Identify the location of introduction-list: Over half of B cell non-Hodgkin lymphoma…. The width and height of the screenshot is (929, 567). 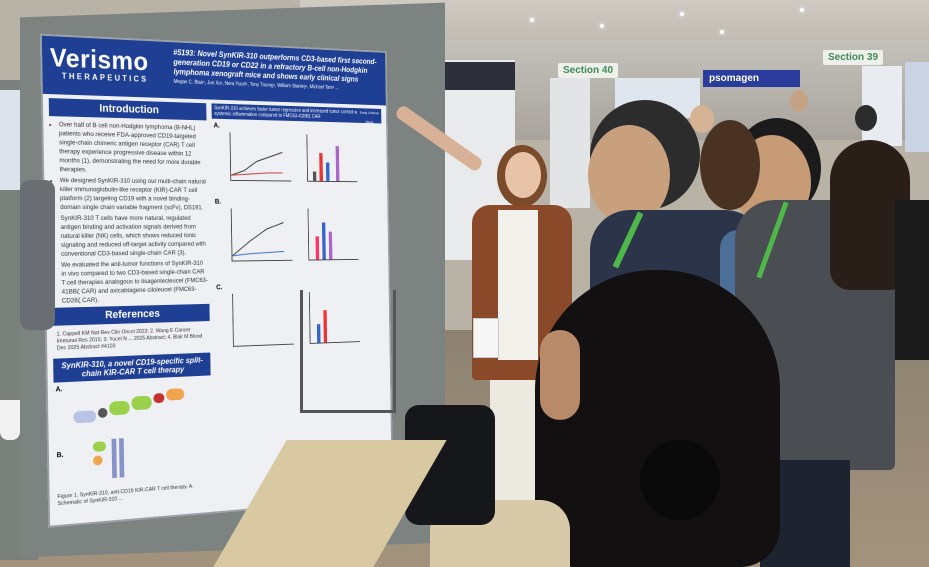
(129, 213).